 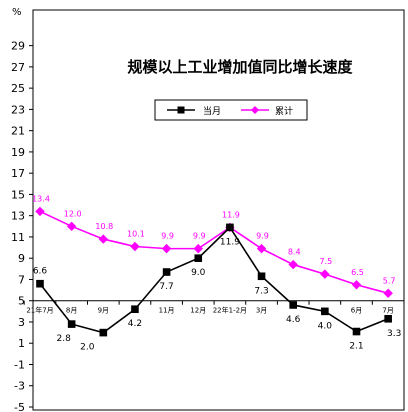 I want to click on cumulative-data-label: 8.4, so click(x=294, y=252).